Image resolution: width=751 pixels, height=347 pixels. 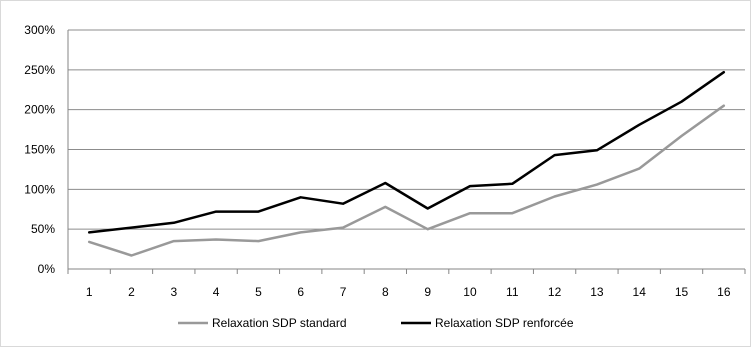 What do you see at coordinates (385, 292) in the screenshot?
I see `x-tick-label: 8` at bounding box center [385, 292].